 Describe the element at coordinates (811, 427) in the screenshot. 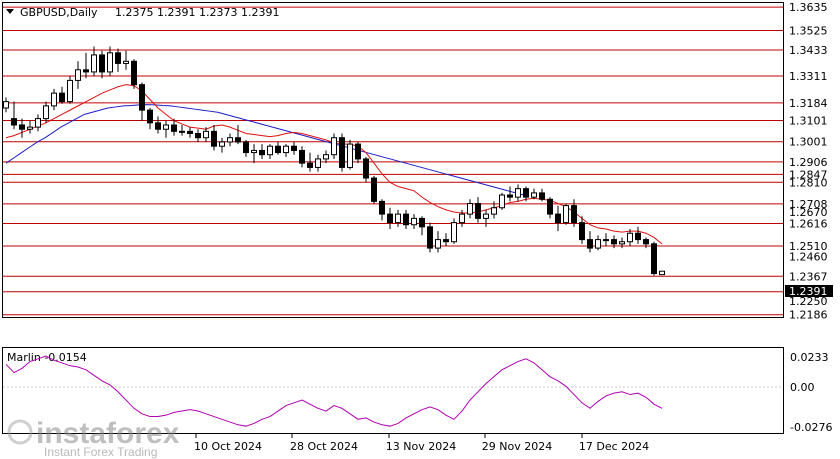

I see `indicator-level-bottom: -0.0276` at that location.